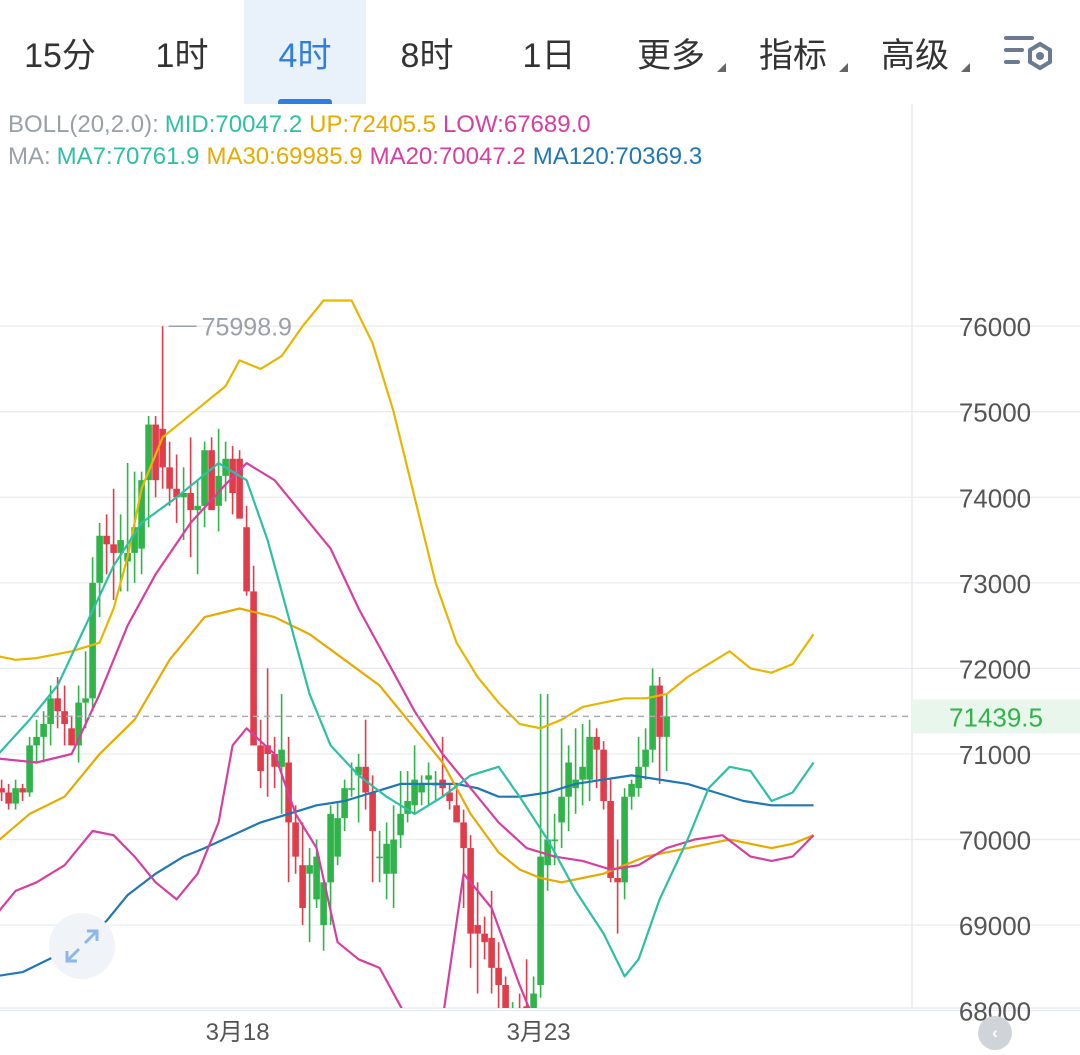  Describe the element at coordinates (305, 52) in the screenshot. I see `tab-2: 4时` at that location.